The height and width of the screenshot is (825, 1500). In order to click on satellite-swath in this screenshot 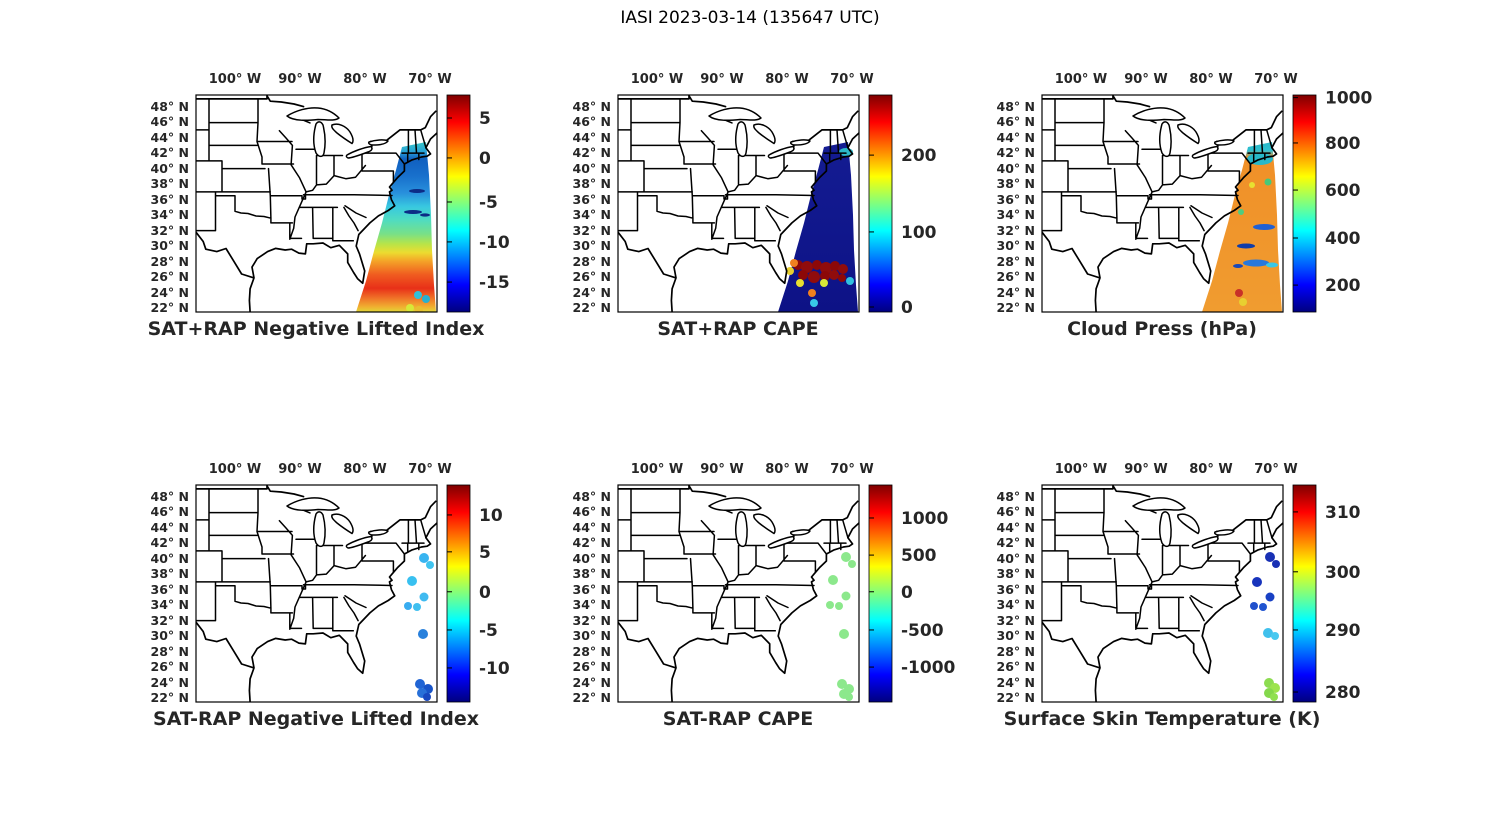, I will do `click(1242, 227)`.